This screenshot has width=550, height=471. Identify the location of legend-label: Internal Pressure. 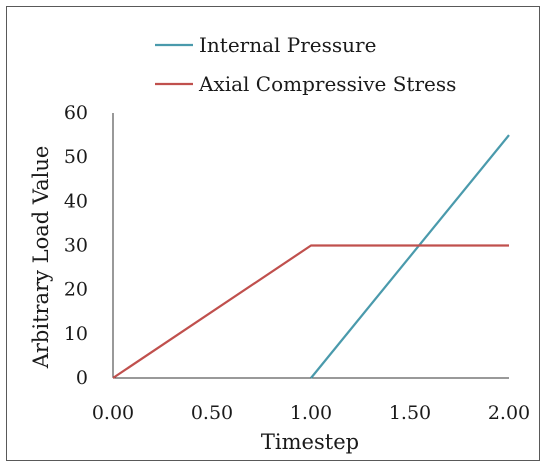
(287, 45).